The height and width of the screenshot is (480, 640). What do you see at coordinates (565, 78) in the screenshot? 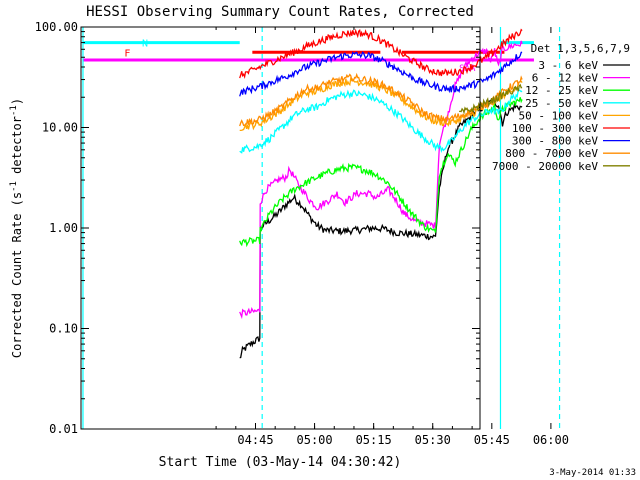
I see `legend-label: 6 - 12 keV` at bounding box center [565, 78].